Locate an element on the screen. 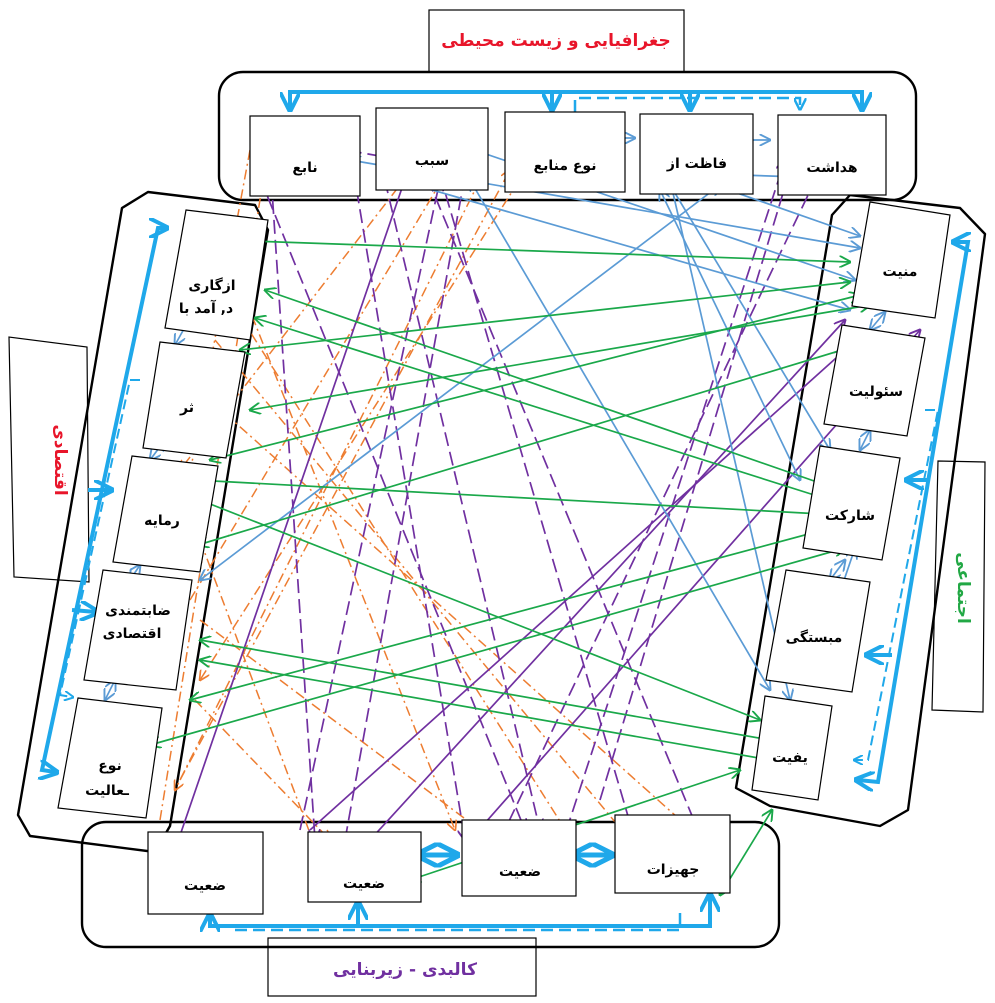  soc-node-5-label: یفیت is located at coordinates (790, 758).